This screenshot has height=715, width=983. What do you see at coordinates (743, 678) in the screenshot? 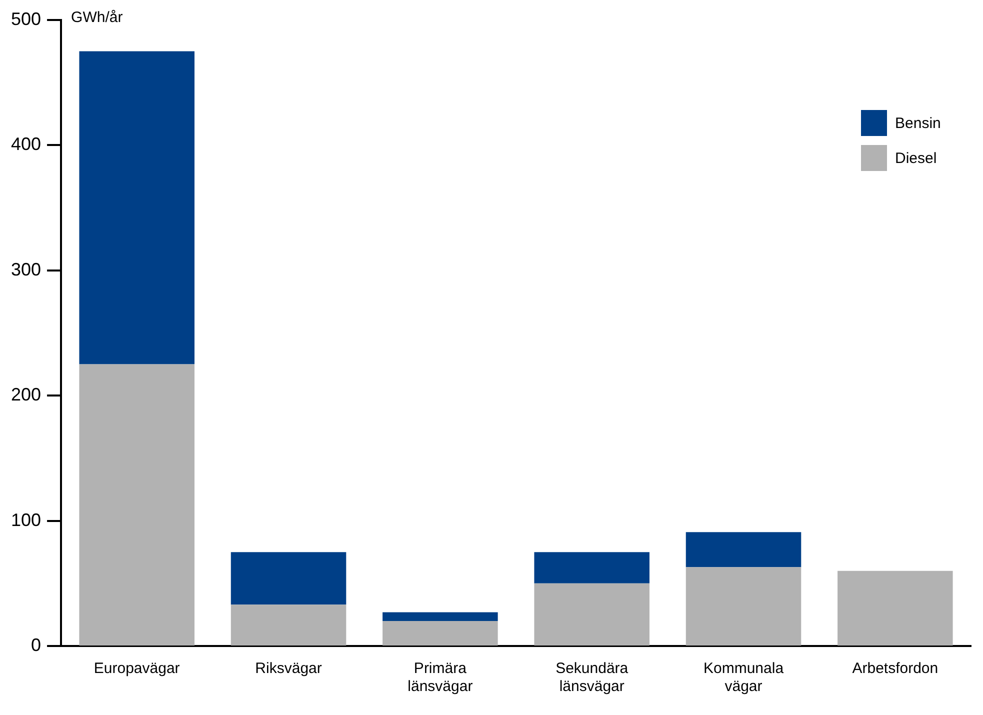
I see `x-tick-label: Kommunala vägar` at bounding box center [743, 678].